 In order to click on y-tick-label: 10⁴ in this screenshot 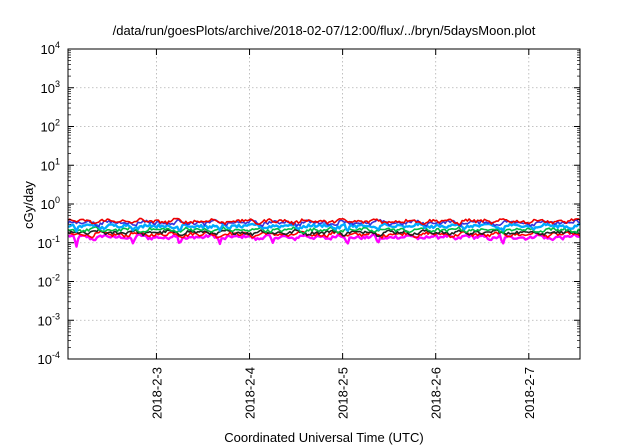, I will do `click(50, 48)`.